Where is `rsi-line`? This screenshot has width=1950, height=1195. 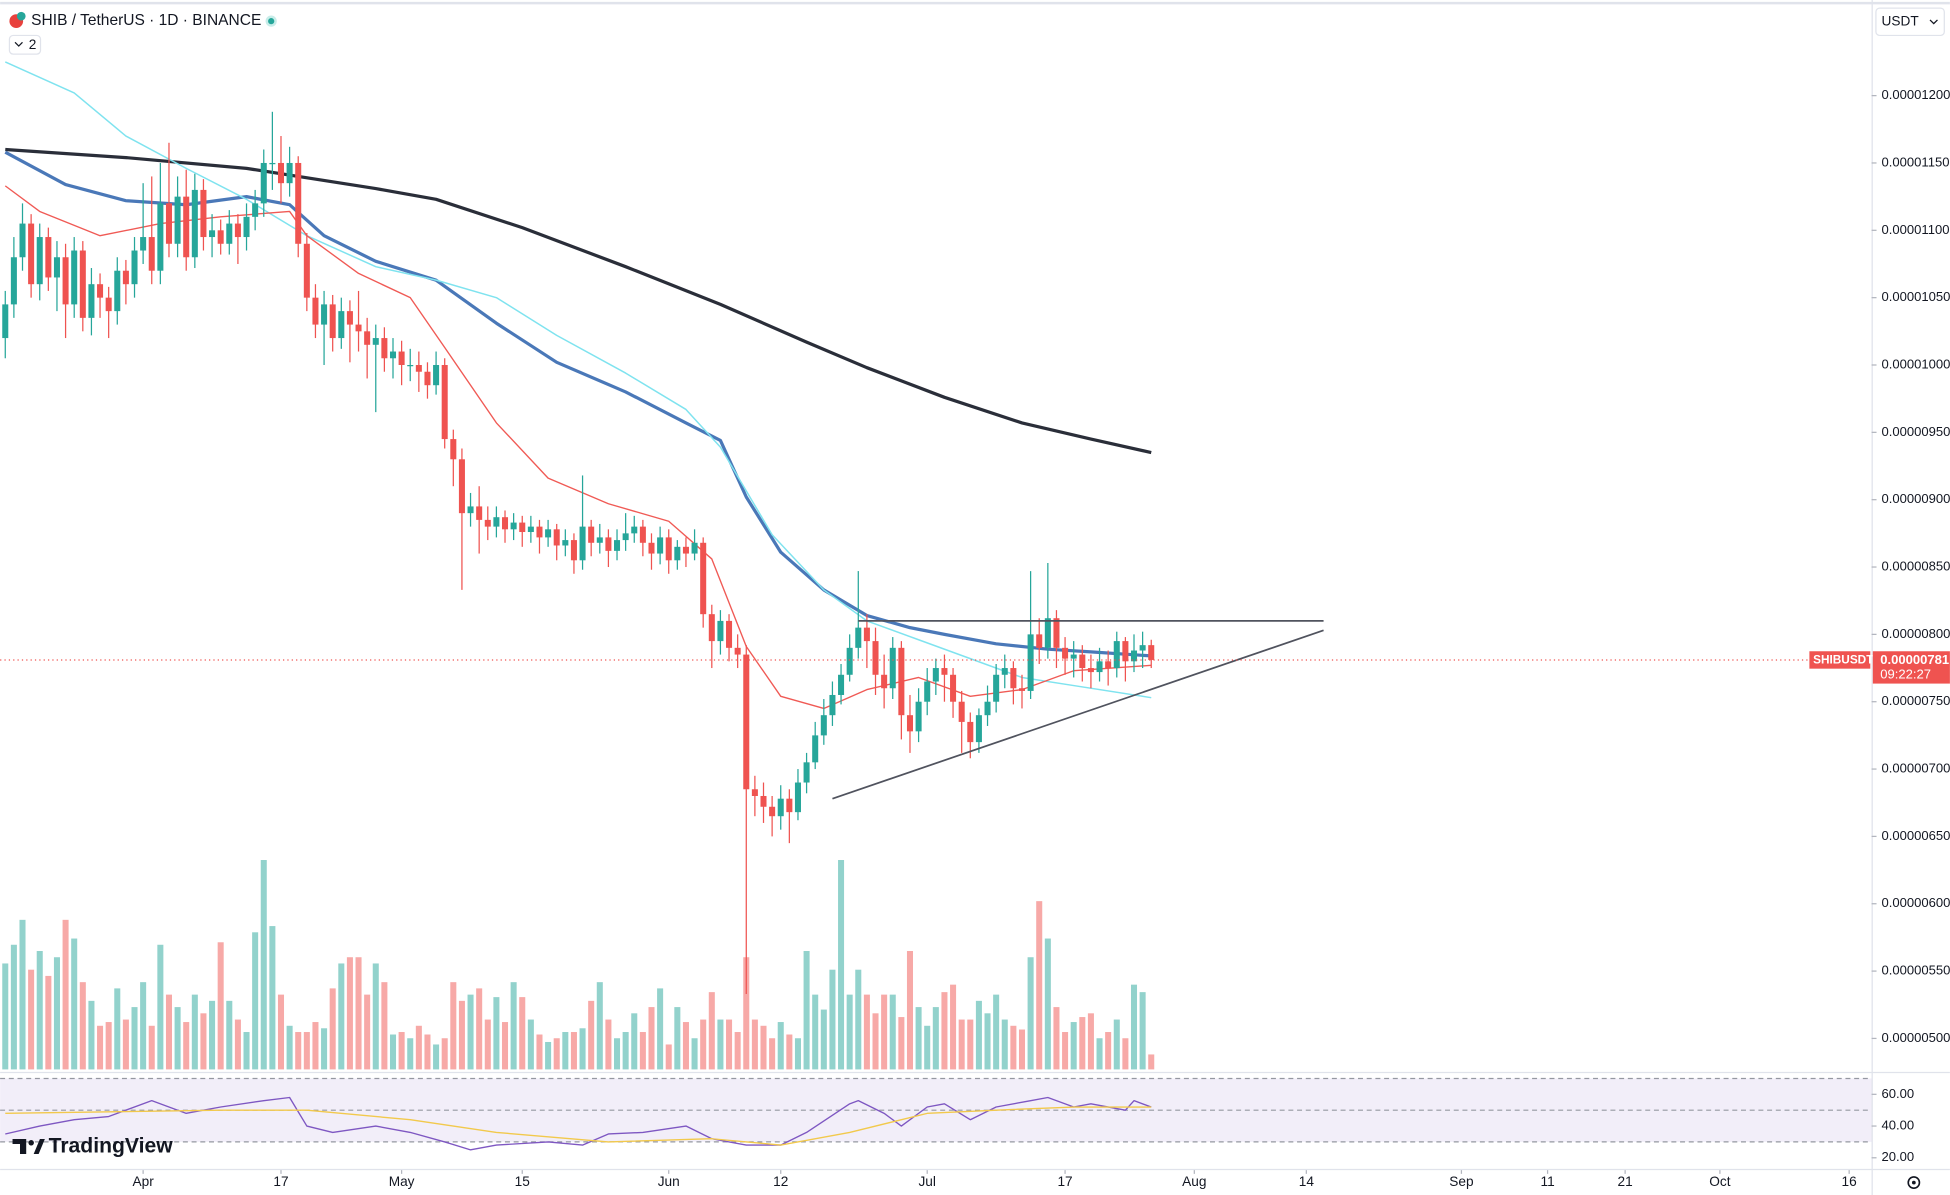 rsi-line is located at coordinates (578, 1123).